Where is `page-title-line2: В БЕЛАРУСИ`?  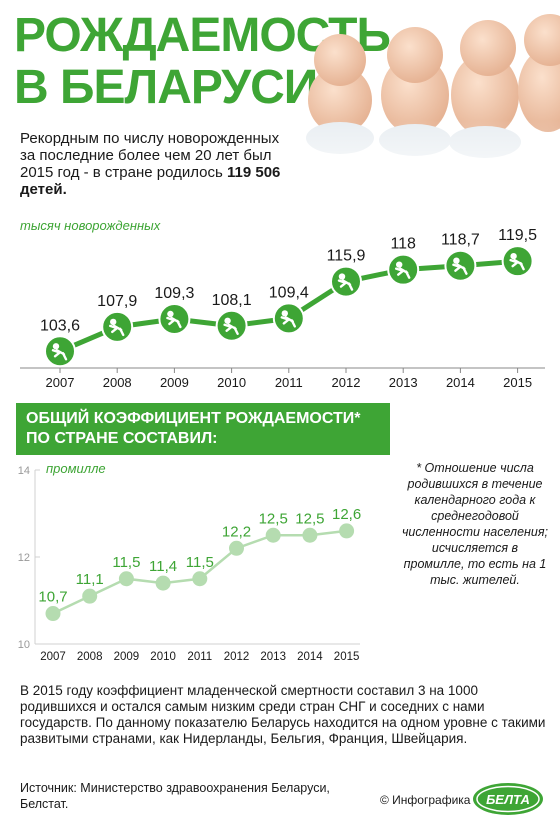
page-title-line2: В БЕЛАРУСИ is located at coordinates (166, 87).